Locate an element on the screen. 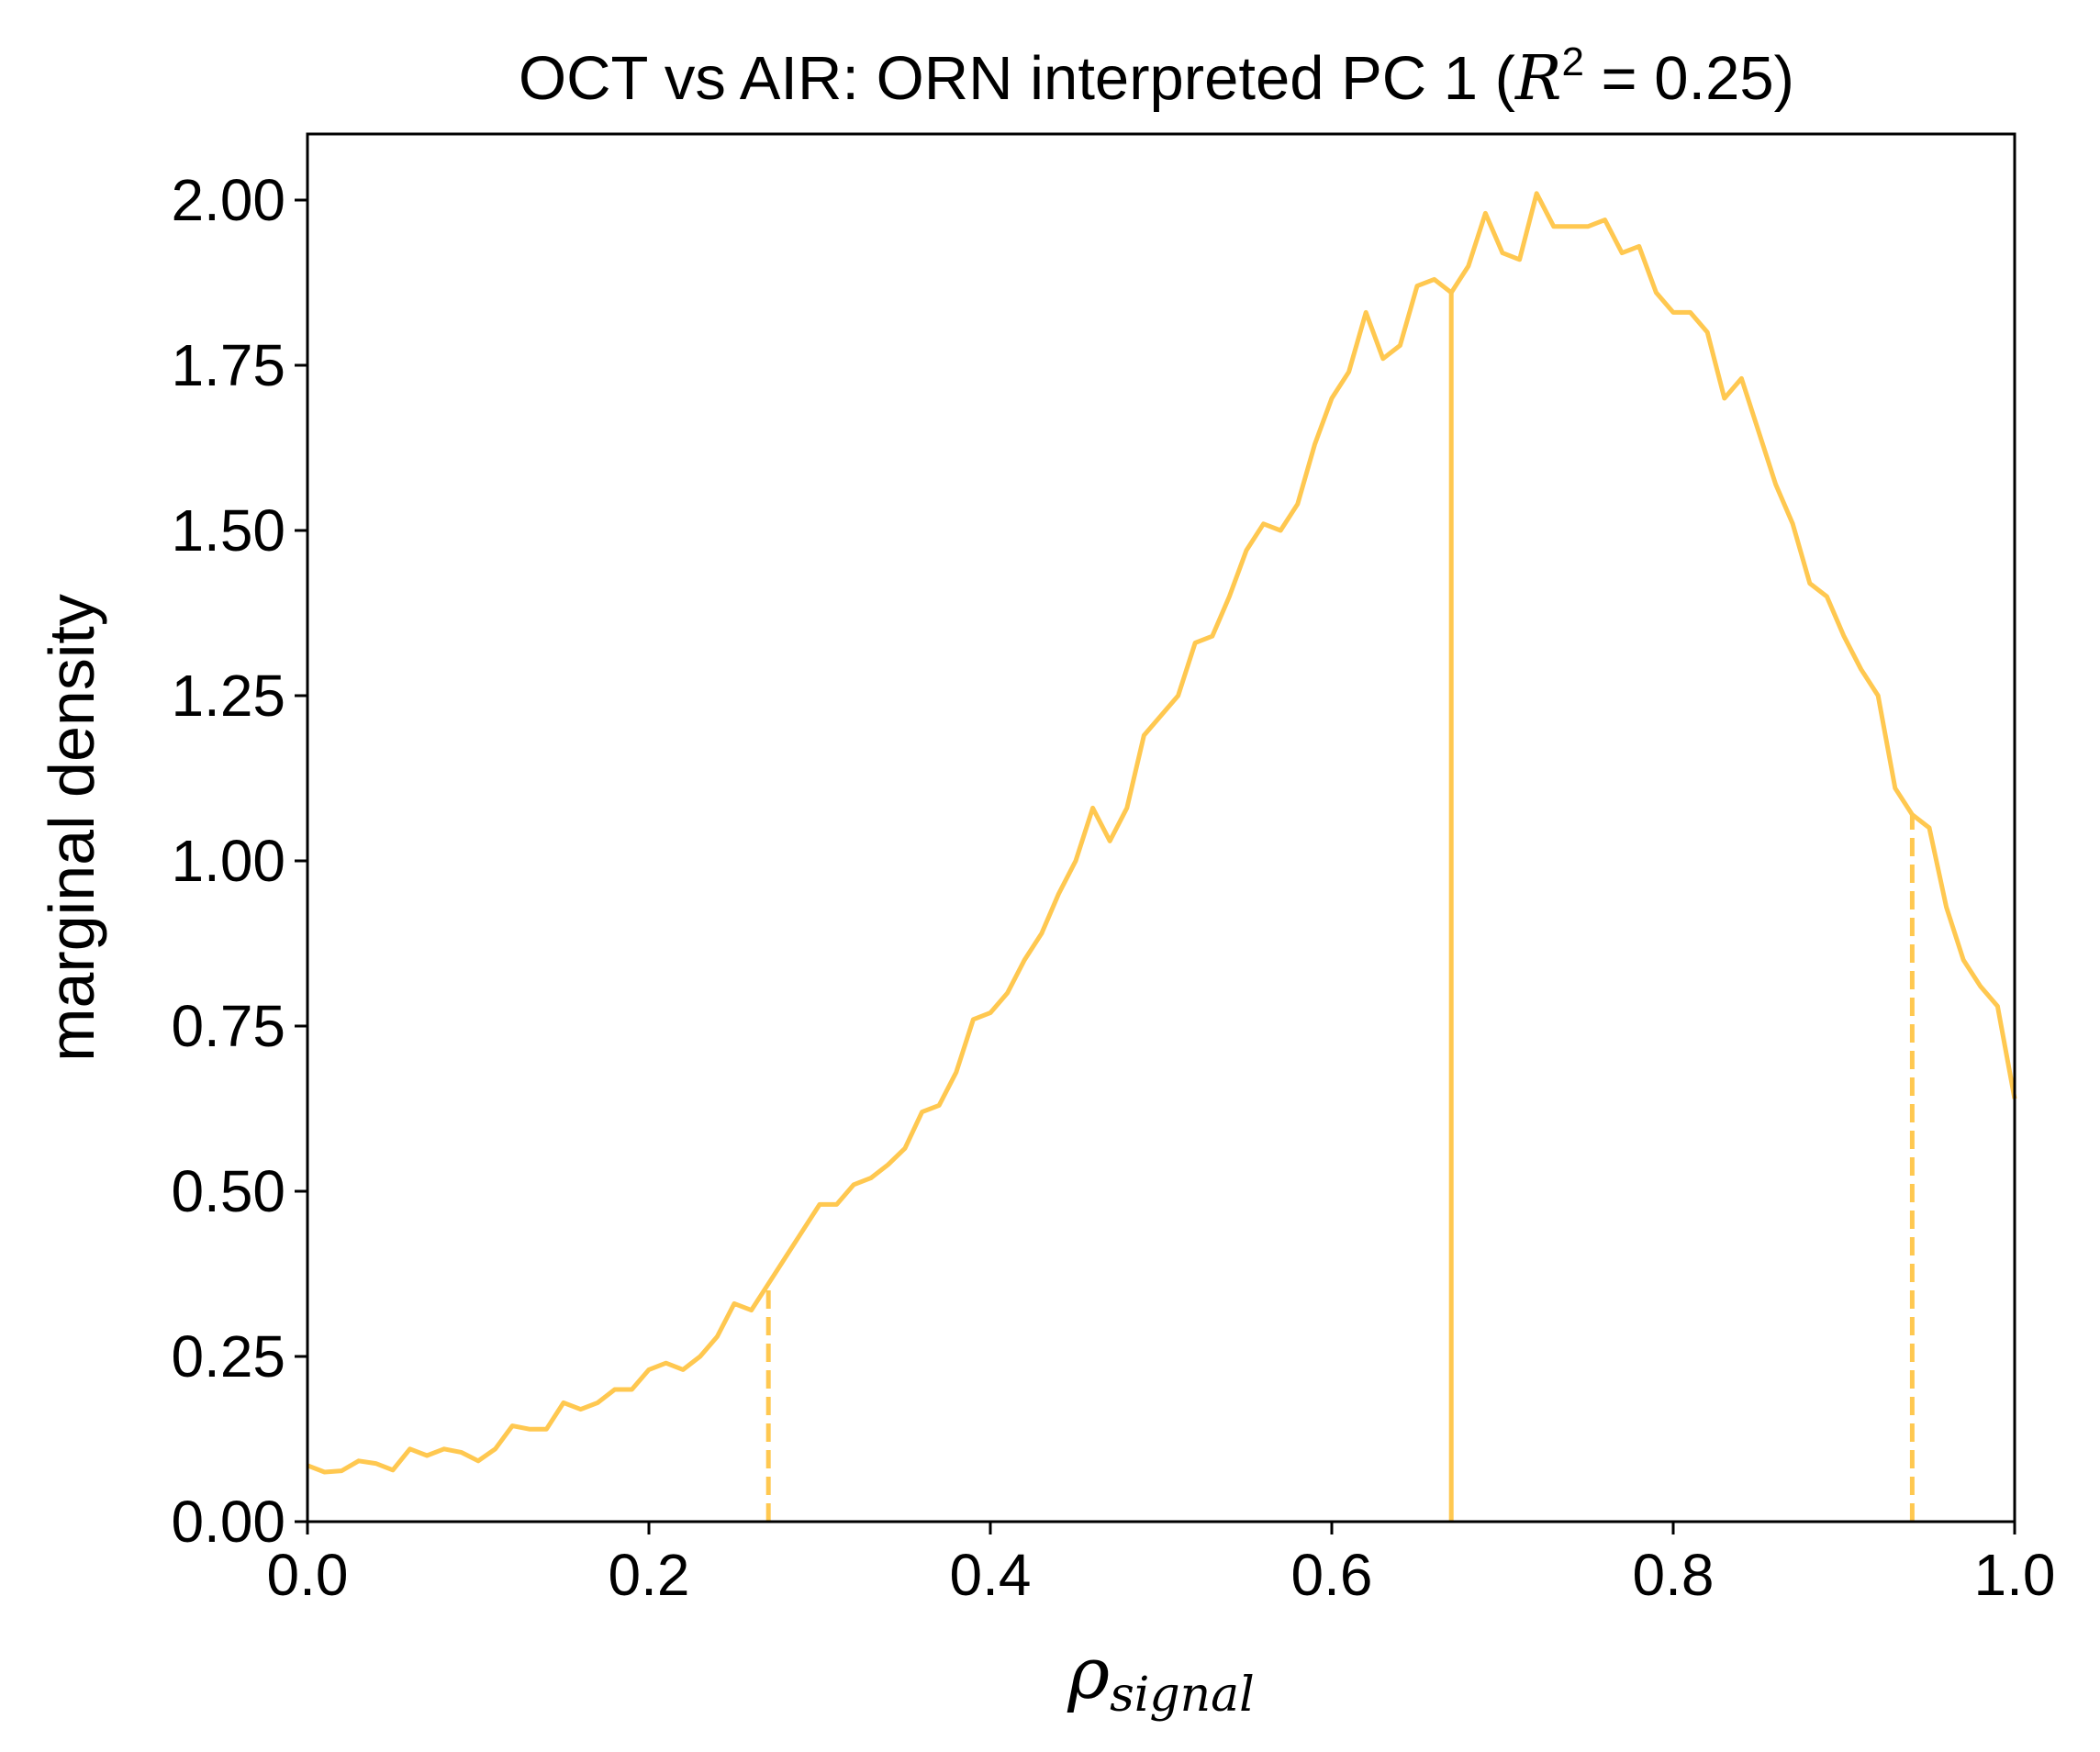  chart-title-prefix: OCT vs AIR: ORN interpreted PC 1 ( is located at coordinates (1017, 79).